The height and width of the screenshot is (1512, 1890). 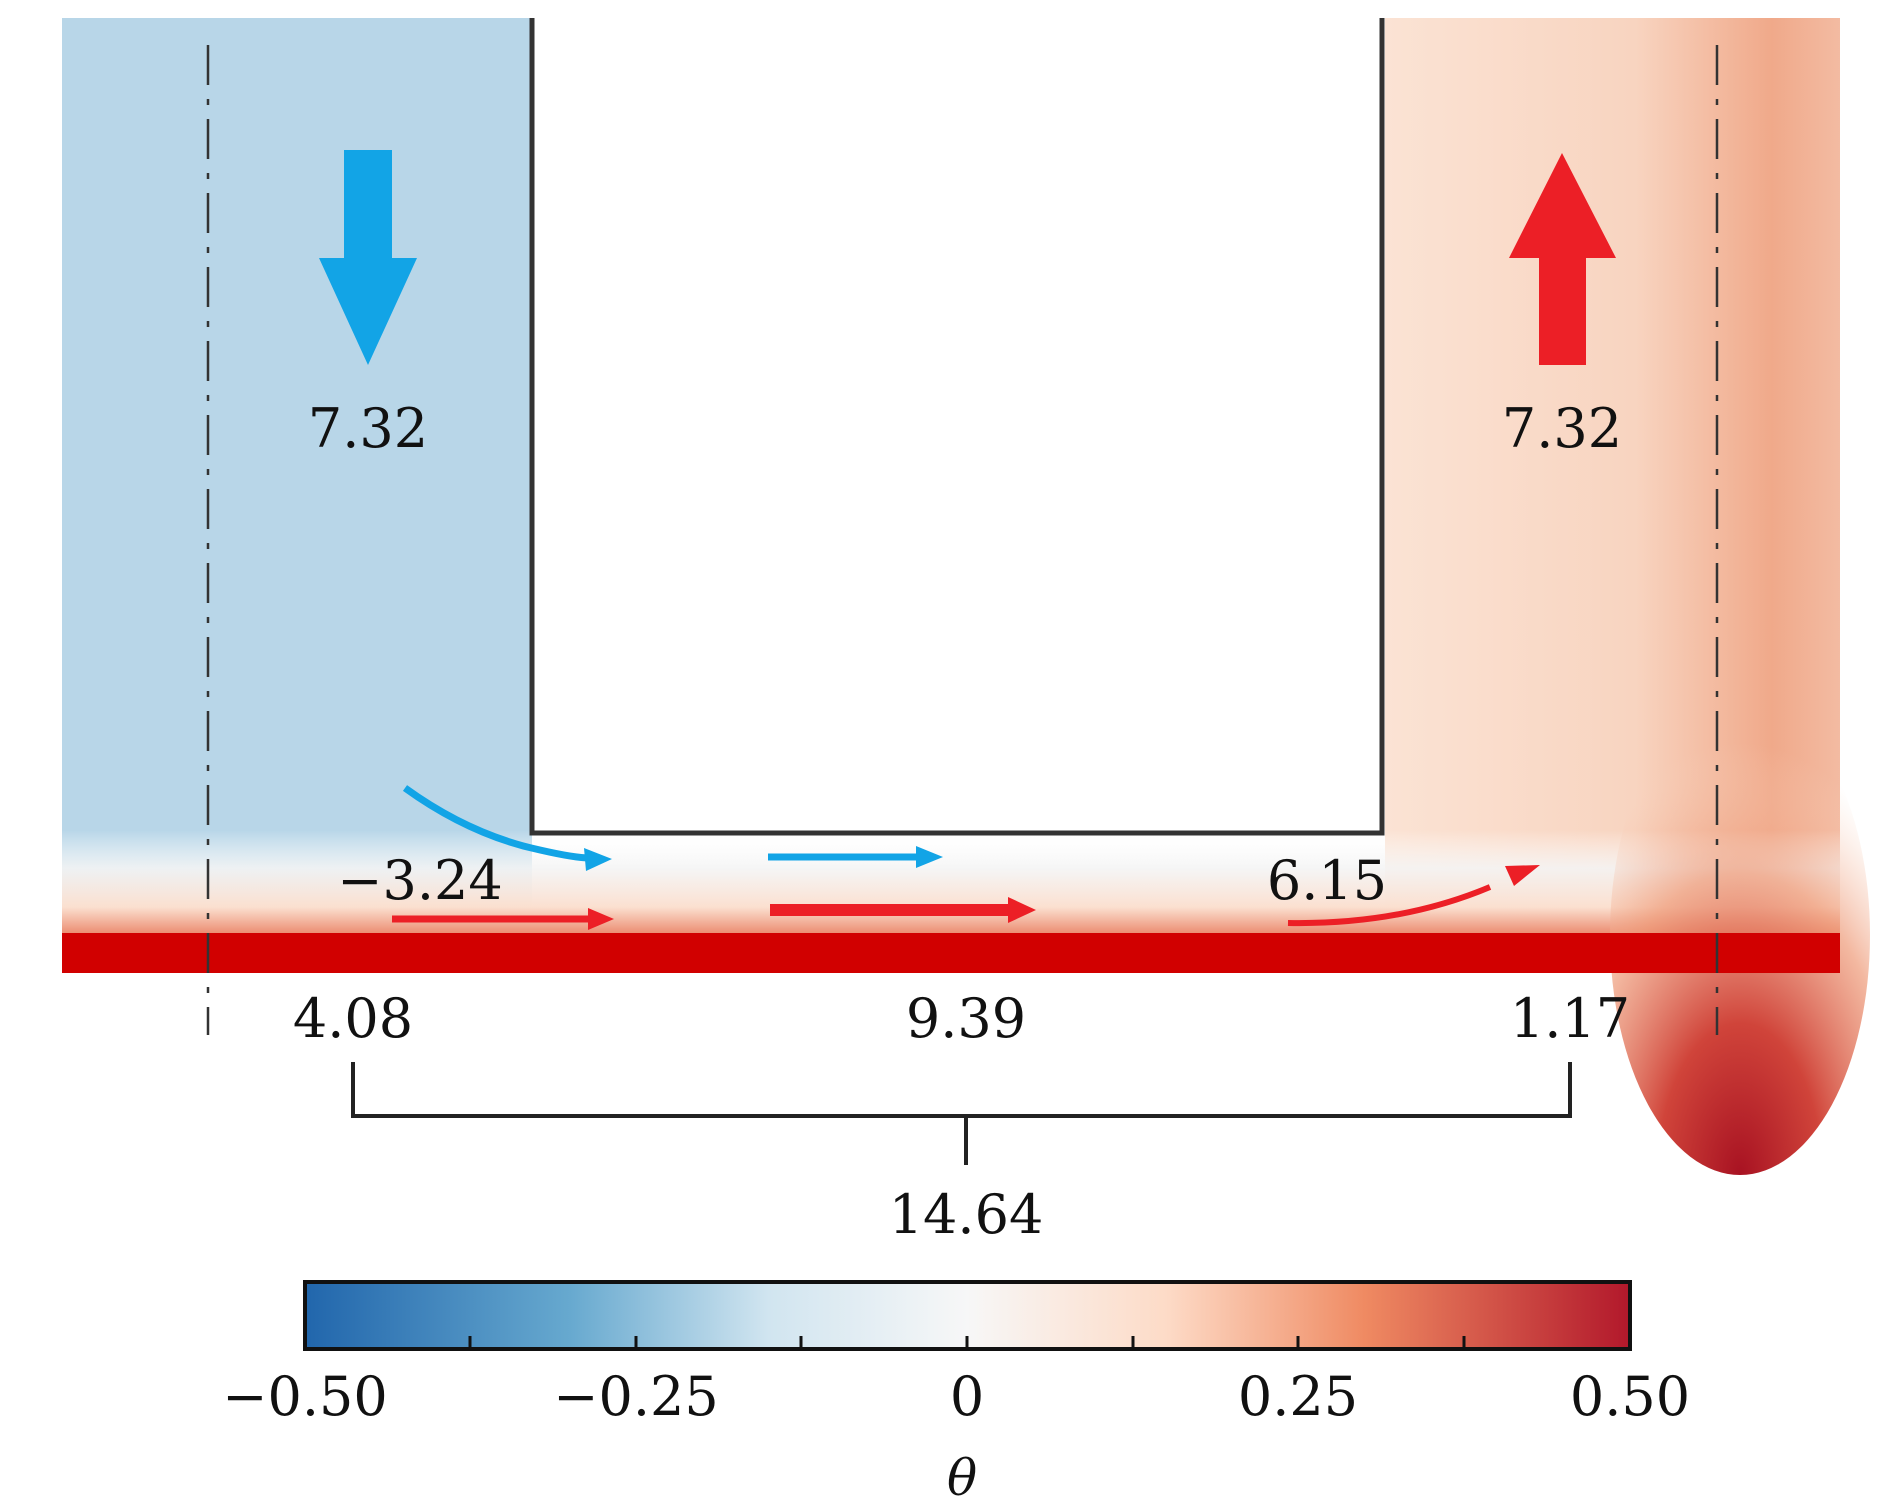 I want to click on colorbar-tick-label: 0.25, so click(x=1298, y=1396).